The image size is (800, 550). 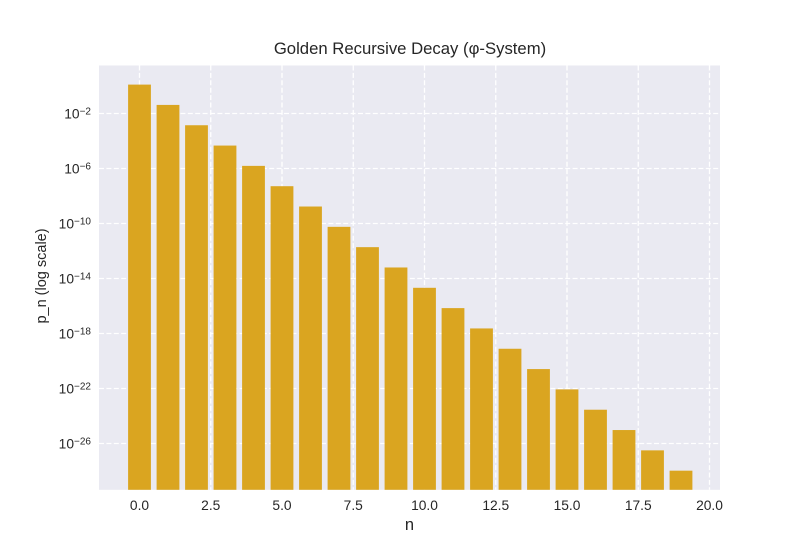 What do you see at coordinates (140, 505) in the screenshot?
I see `svg-text: 0.0` at bounding box center [140, 505].